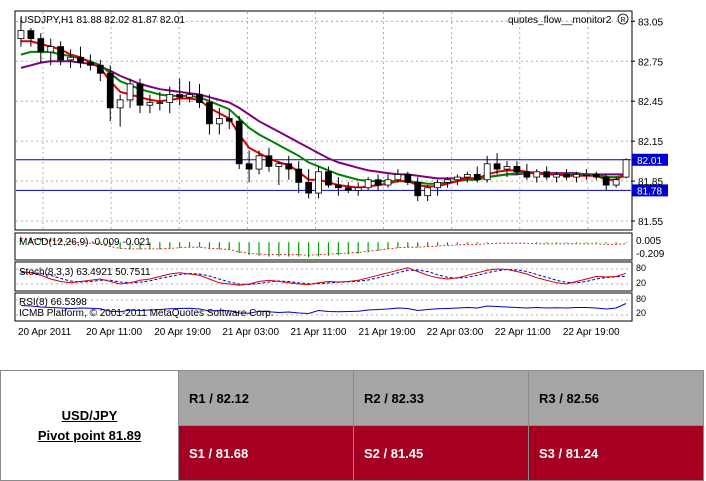  What do you see at coordinates (650, 254) in the screenshot?
I see `macd-tick-bottom: -0.209` at bounding box center [650, 254].